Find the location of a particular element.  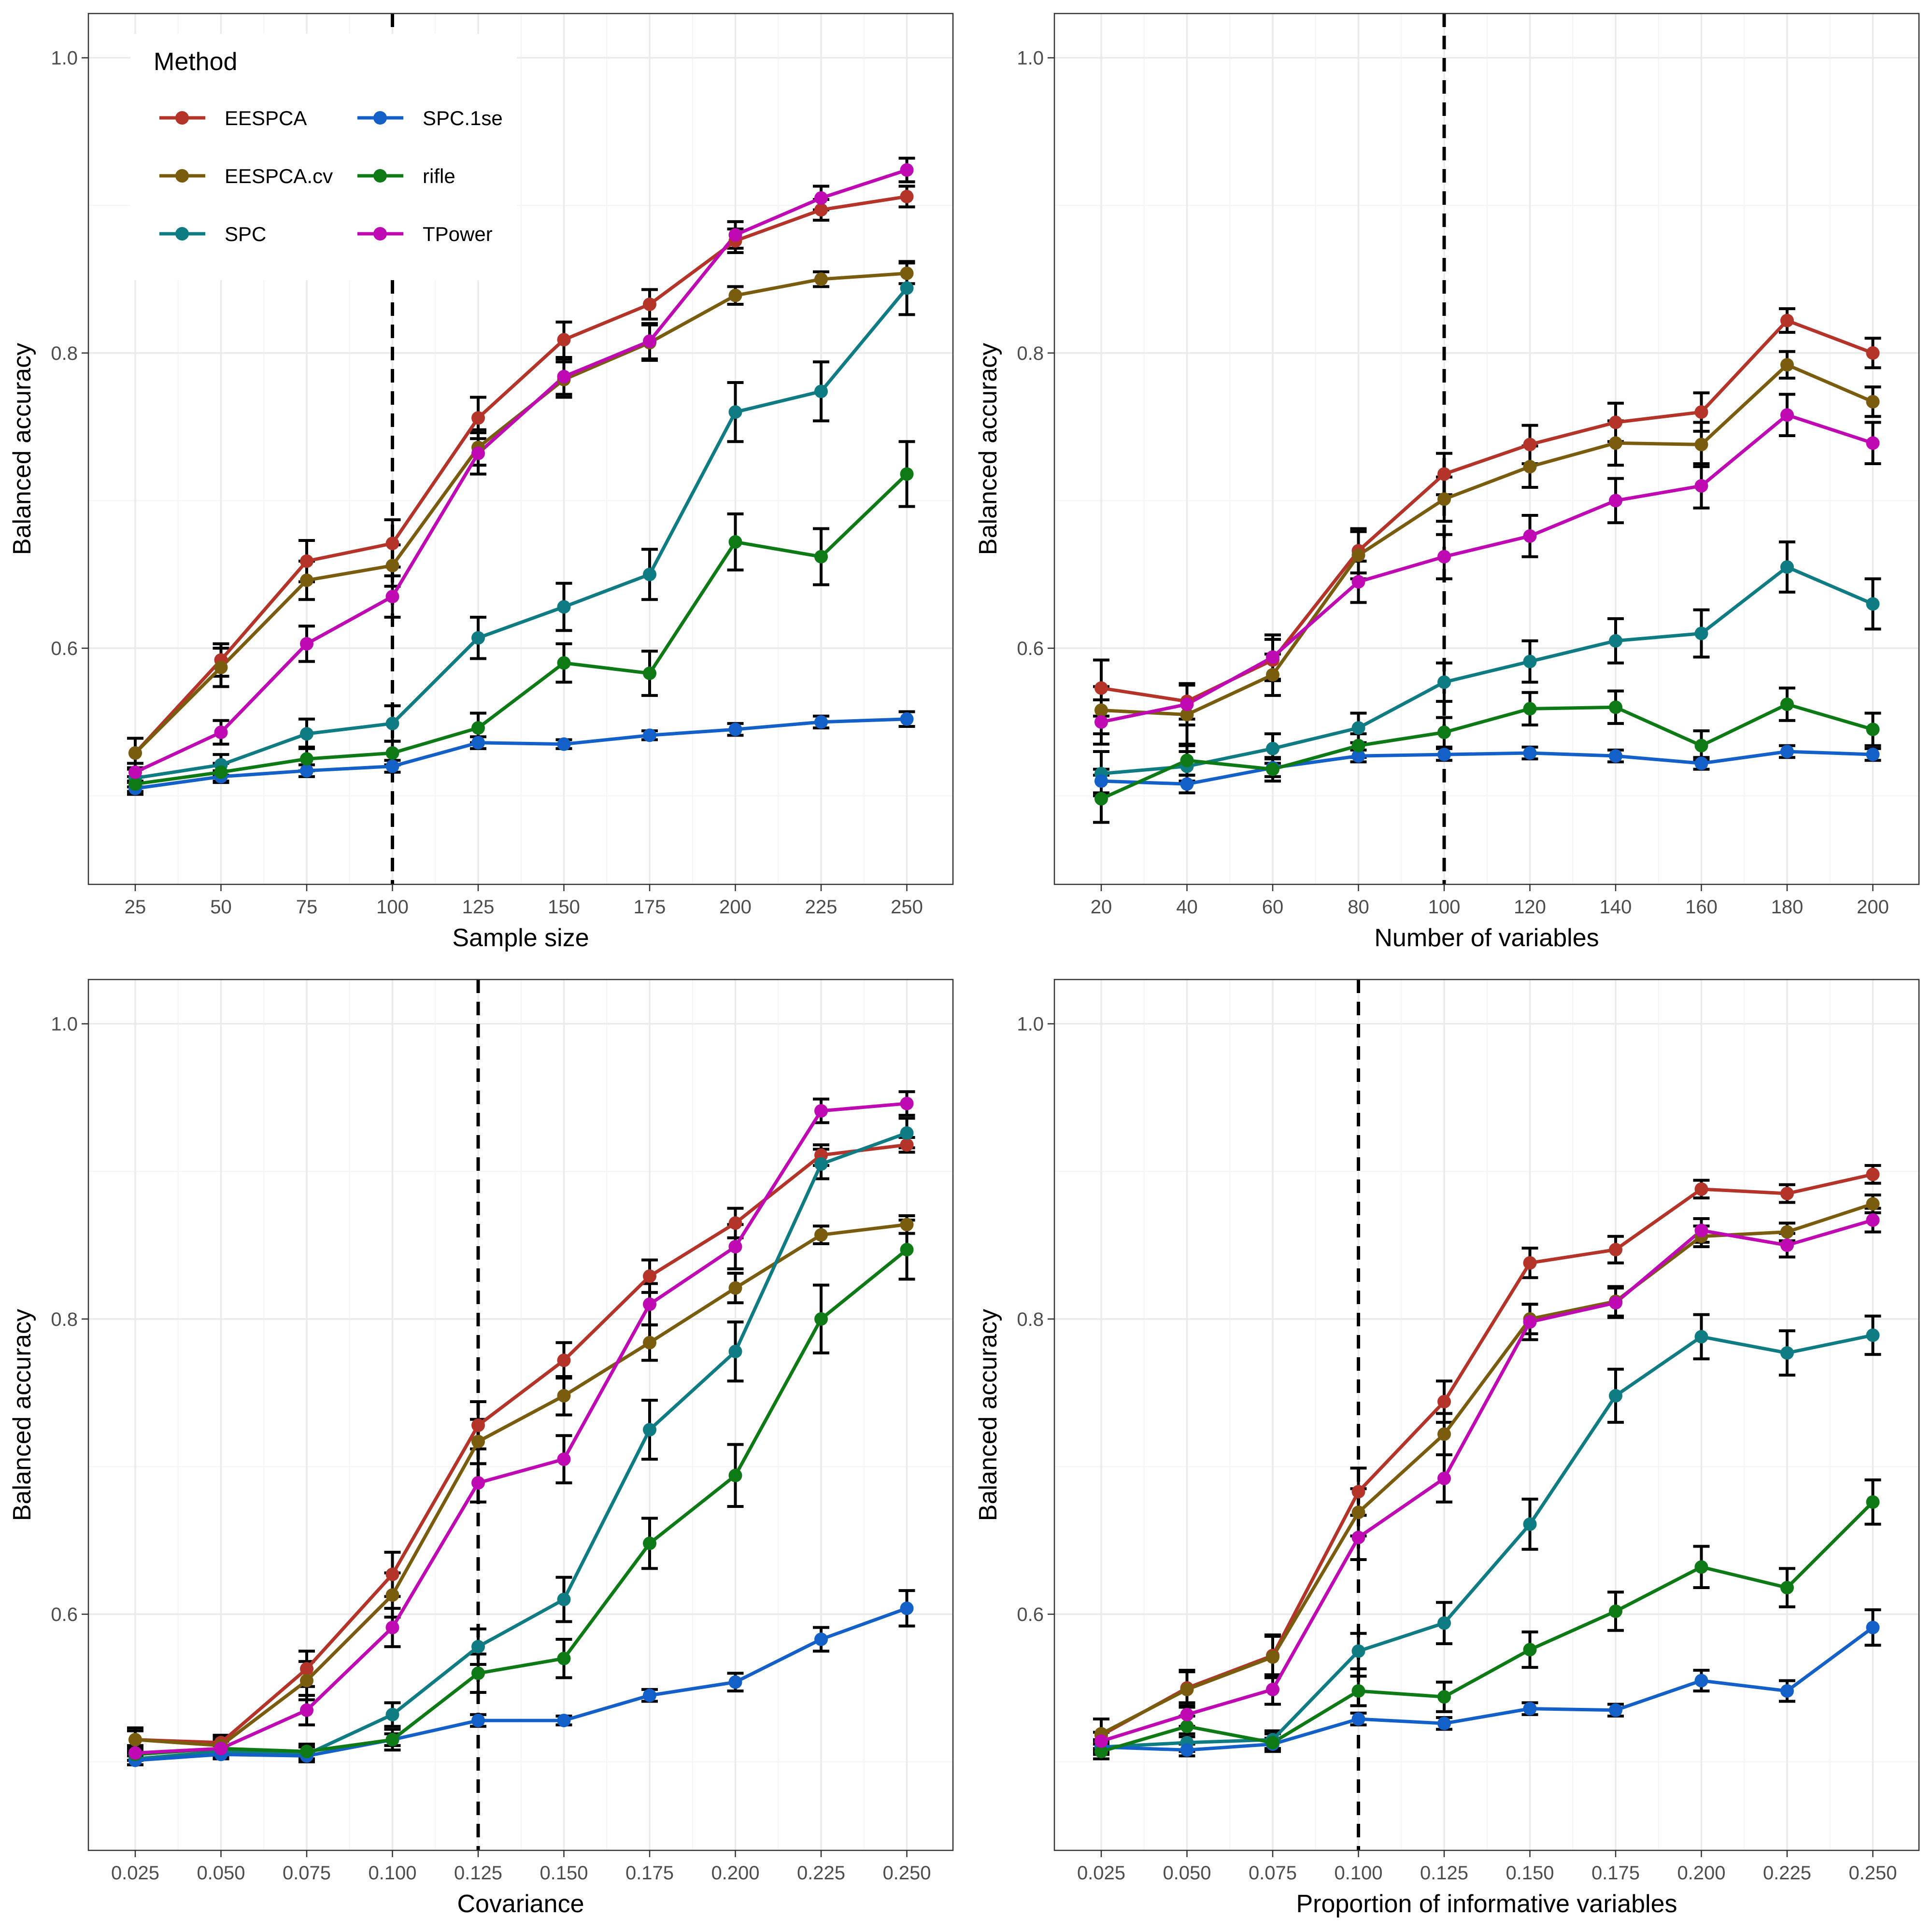

legend-item-eespca: EESPCA is located at coordinates (233, 118).